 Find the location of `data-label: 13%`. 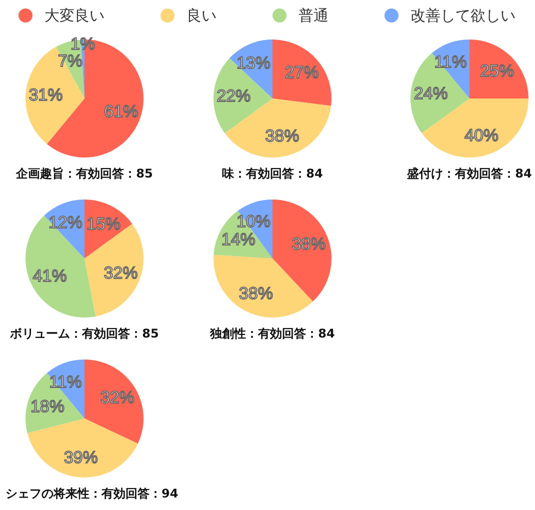

data-label: 13% is located at coordinates (253, 62).